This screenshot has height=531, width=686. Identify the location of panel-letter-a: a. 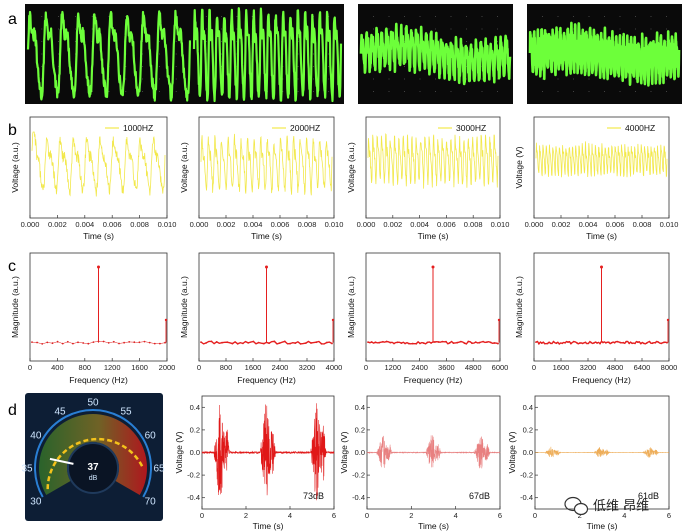
(12, 19).